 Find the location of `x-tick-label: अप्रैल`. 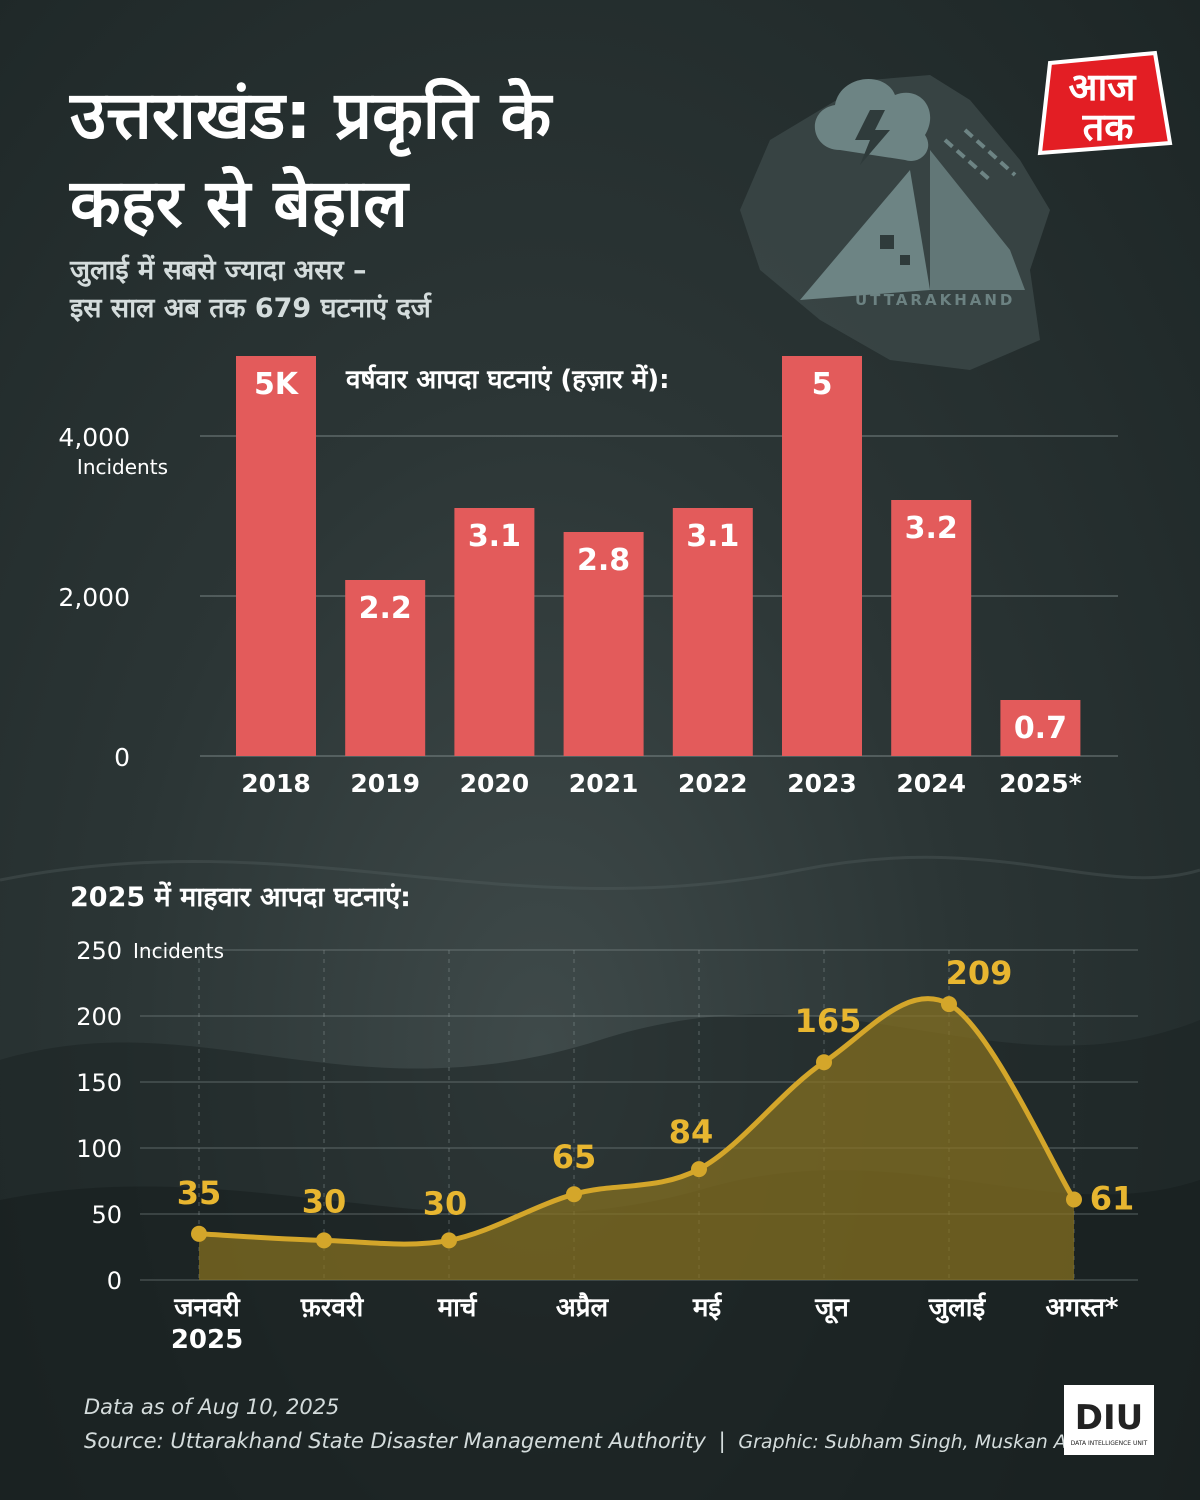

x-tick-label: अप्रैल is located at coordinates (583, 1307).